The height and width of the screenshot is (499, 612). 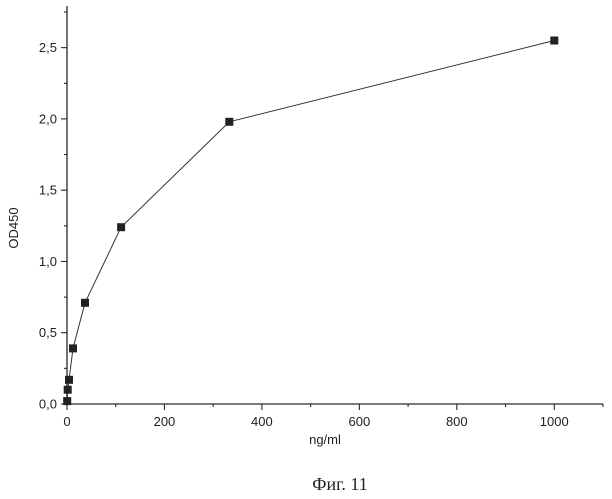 I want to click on x-tick-label: 200, so click(x=165, y=421).